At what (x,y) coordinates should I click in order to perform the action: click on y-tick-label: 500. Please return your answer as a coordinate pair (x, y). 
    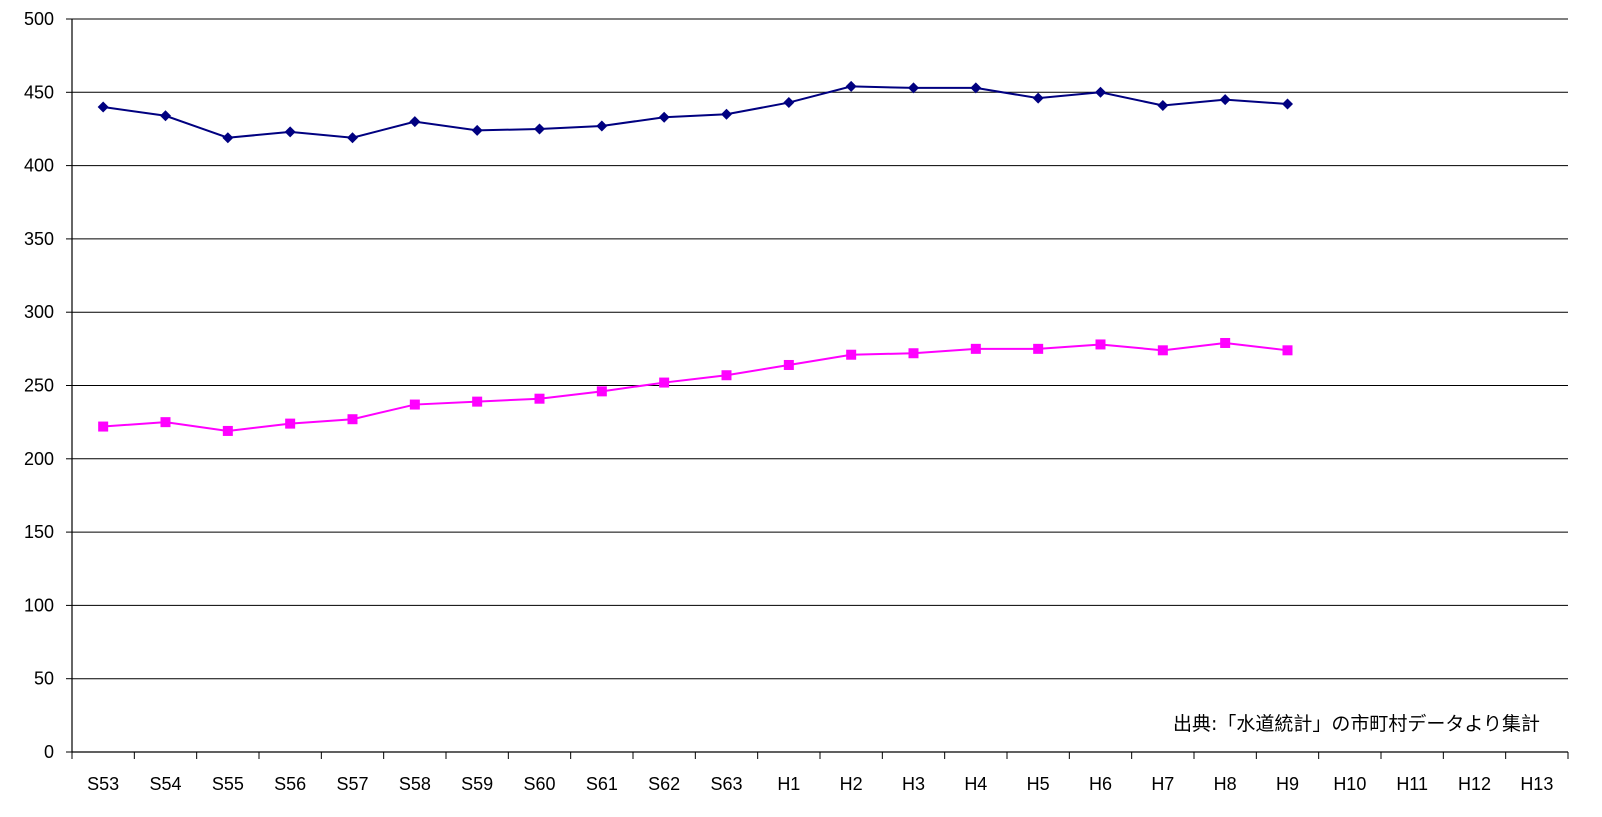
    Looking at the image, I should click on (39, 19).